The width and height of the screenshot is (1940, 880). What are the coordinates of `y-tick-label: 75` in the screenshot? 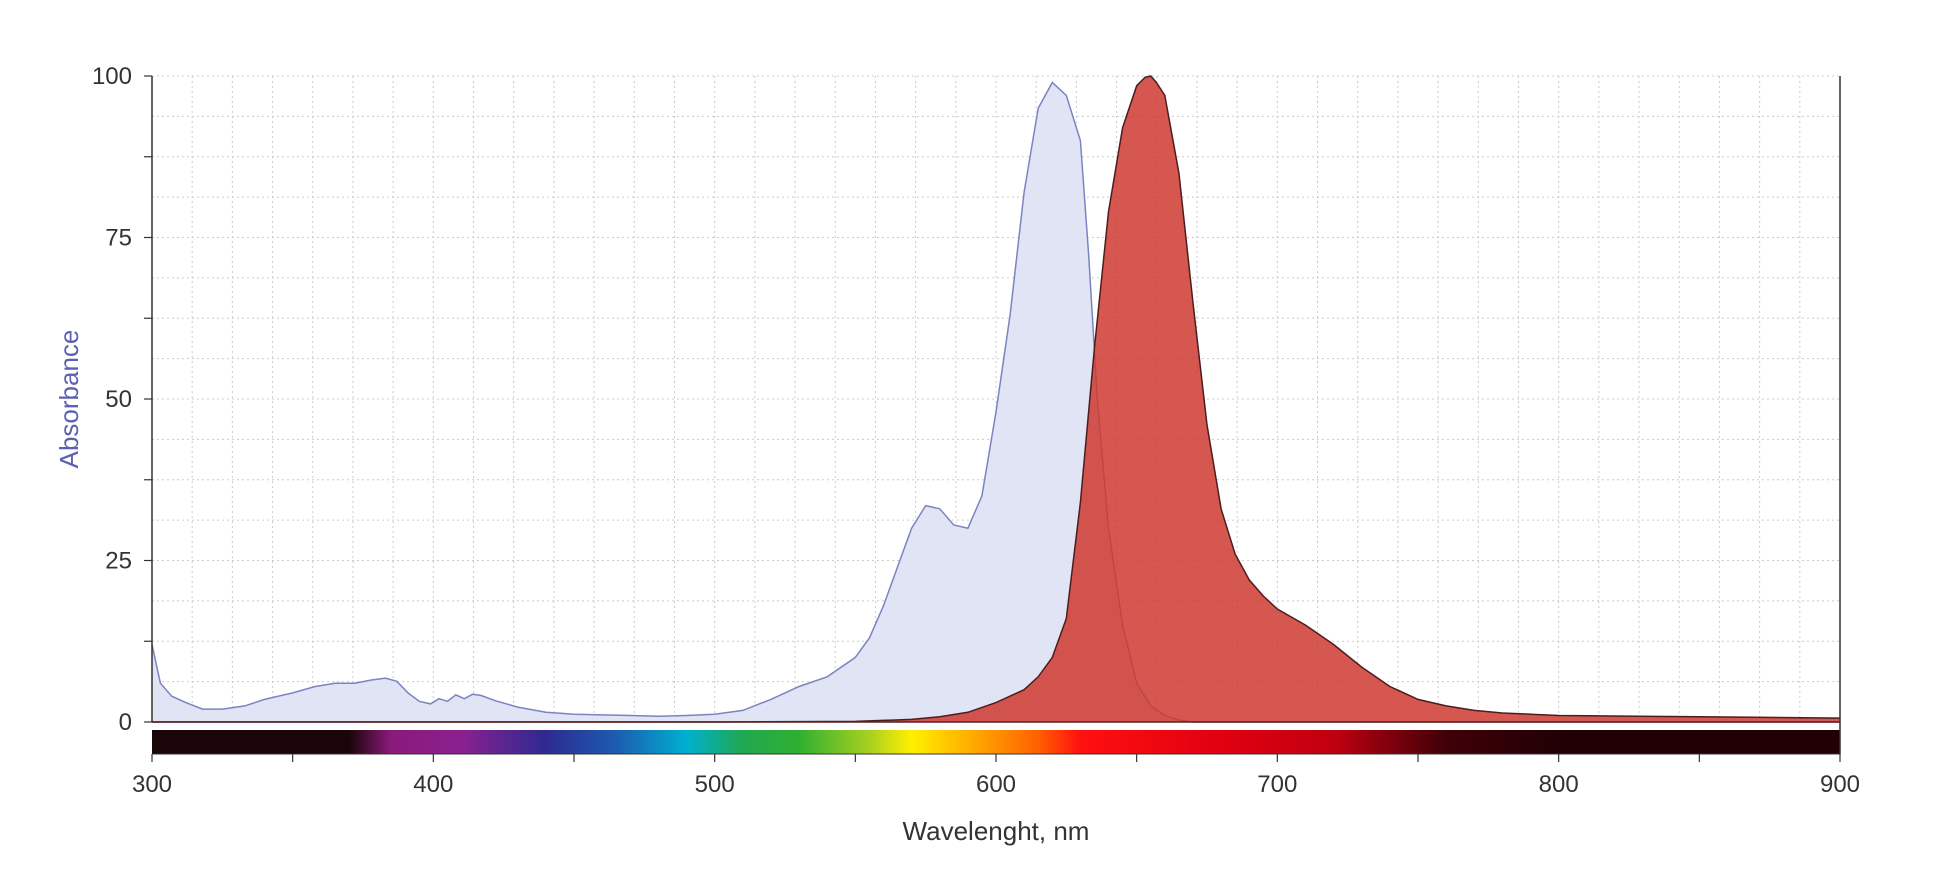 It's located at (118, 238).